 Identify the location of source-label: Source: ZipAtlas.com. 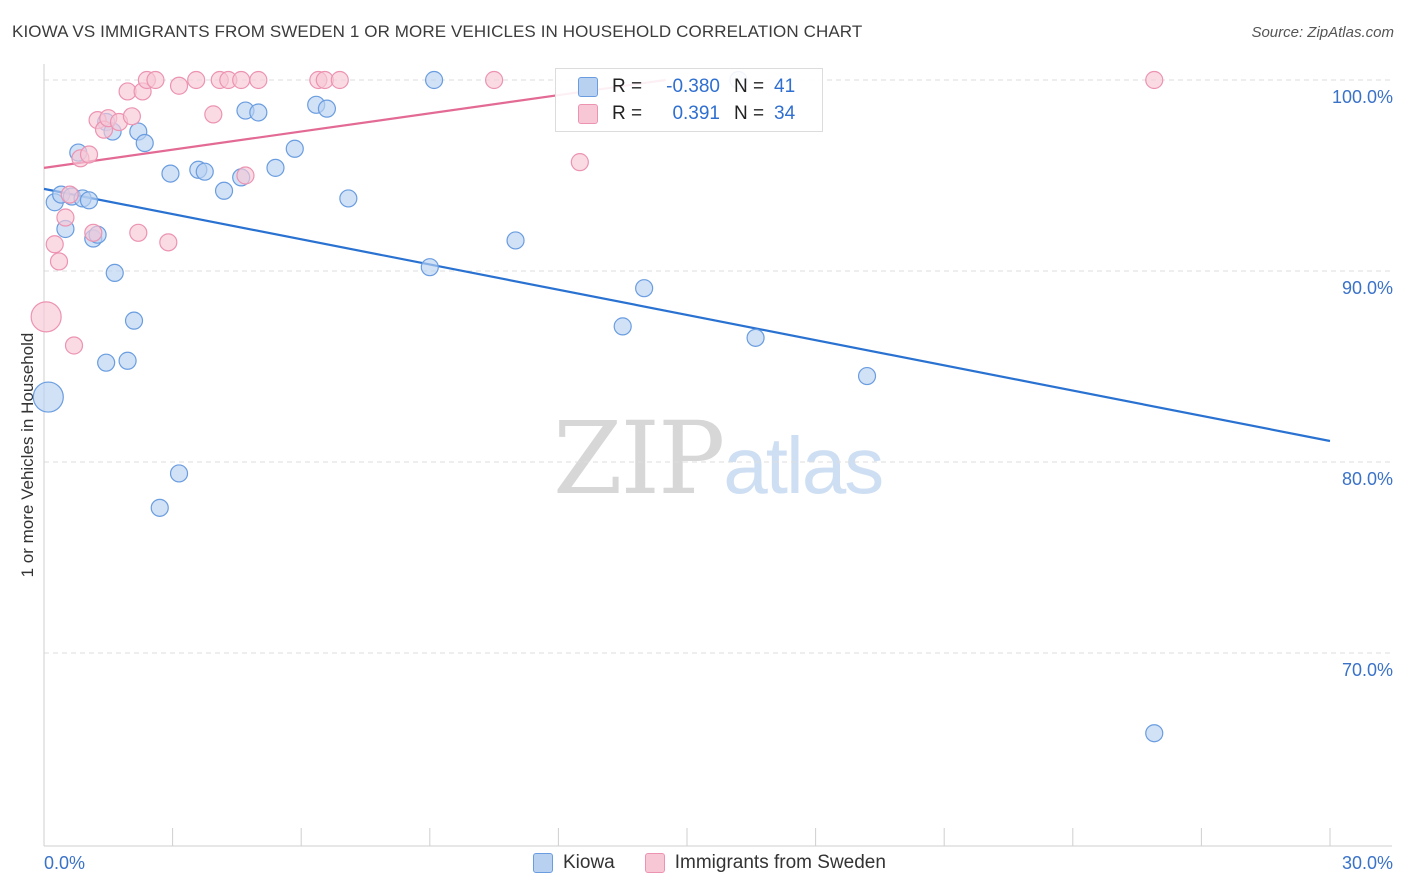
(1322, 32).